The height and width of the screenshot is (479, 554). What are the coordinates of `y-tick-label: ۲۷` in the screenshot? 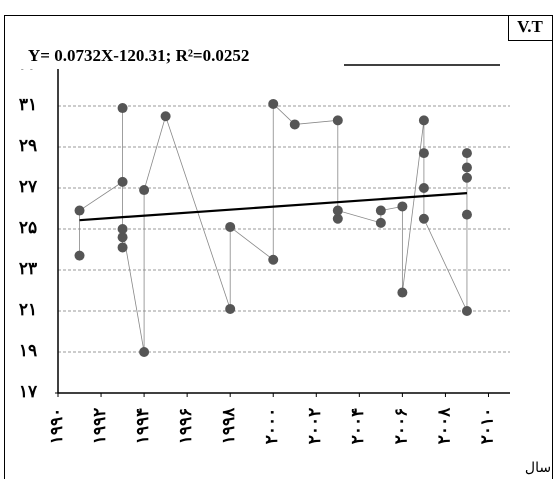 It's located at (28, 186).